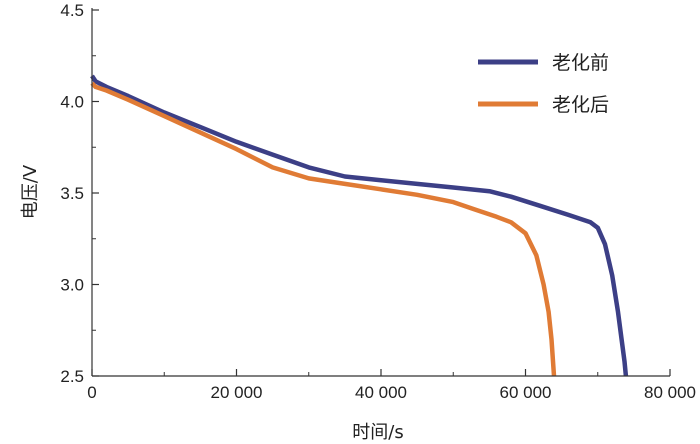 The image size is (700, 444). Describe the element at coordinates (72, 285) in the screenshot. I see `y-tick-label: 3.0` at that location.